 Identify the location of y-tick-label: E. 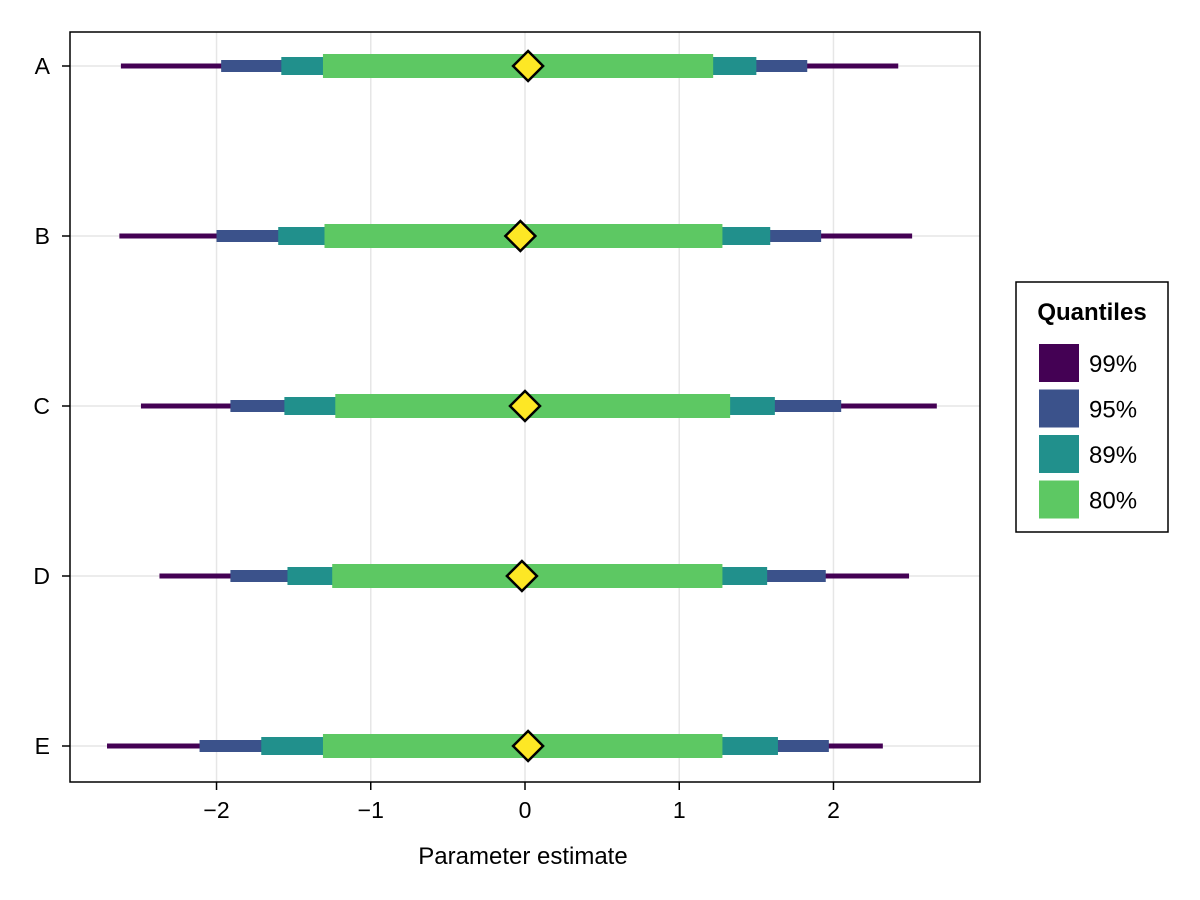
(42, 746).